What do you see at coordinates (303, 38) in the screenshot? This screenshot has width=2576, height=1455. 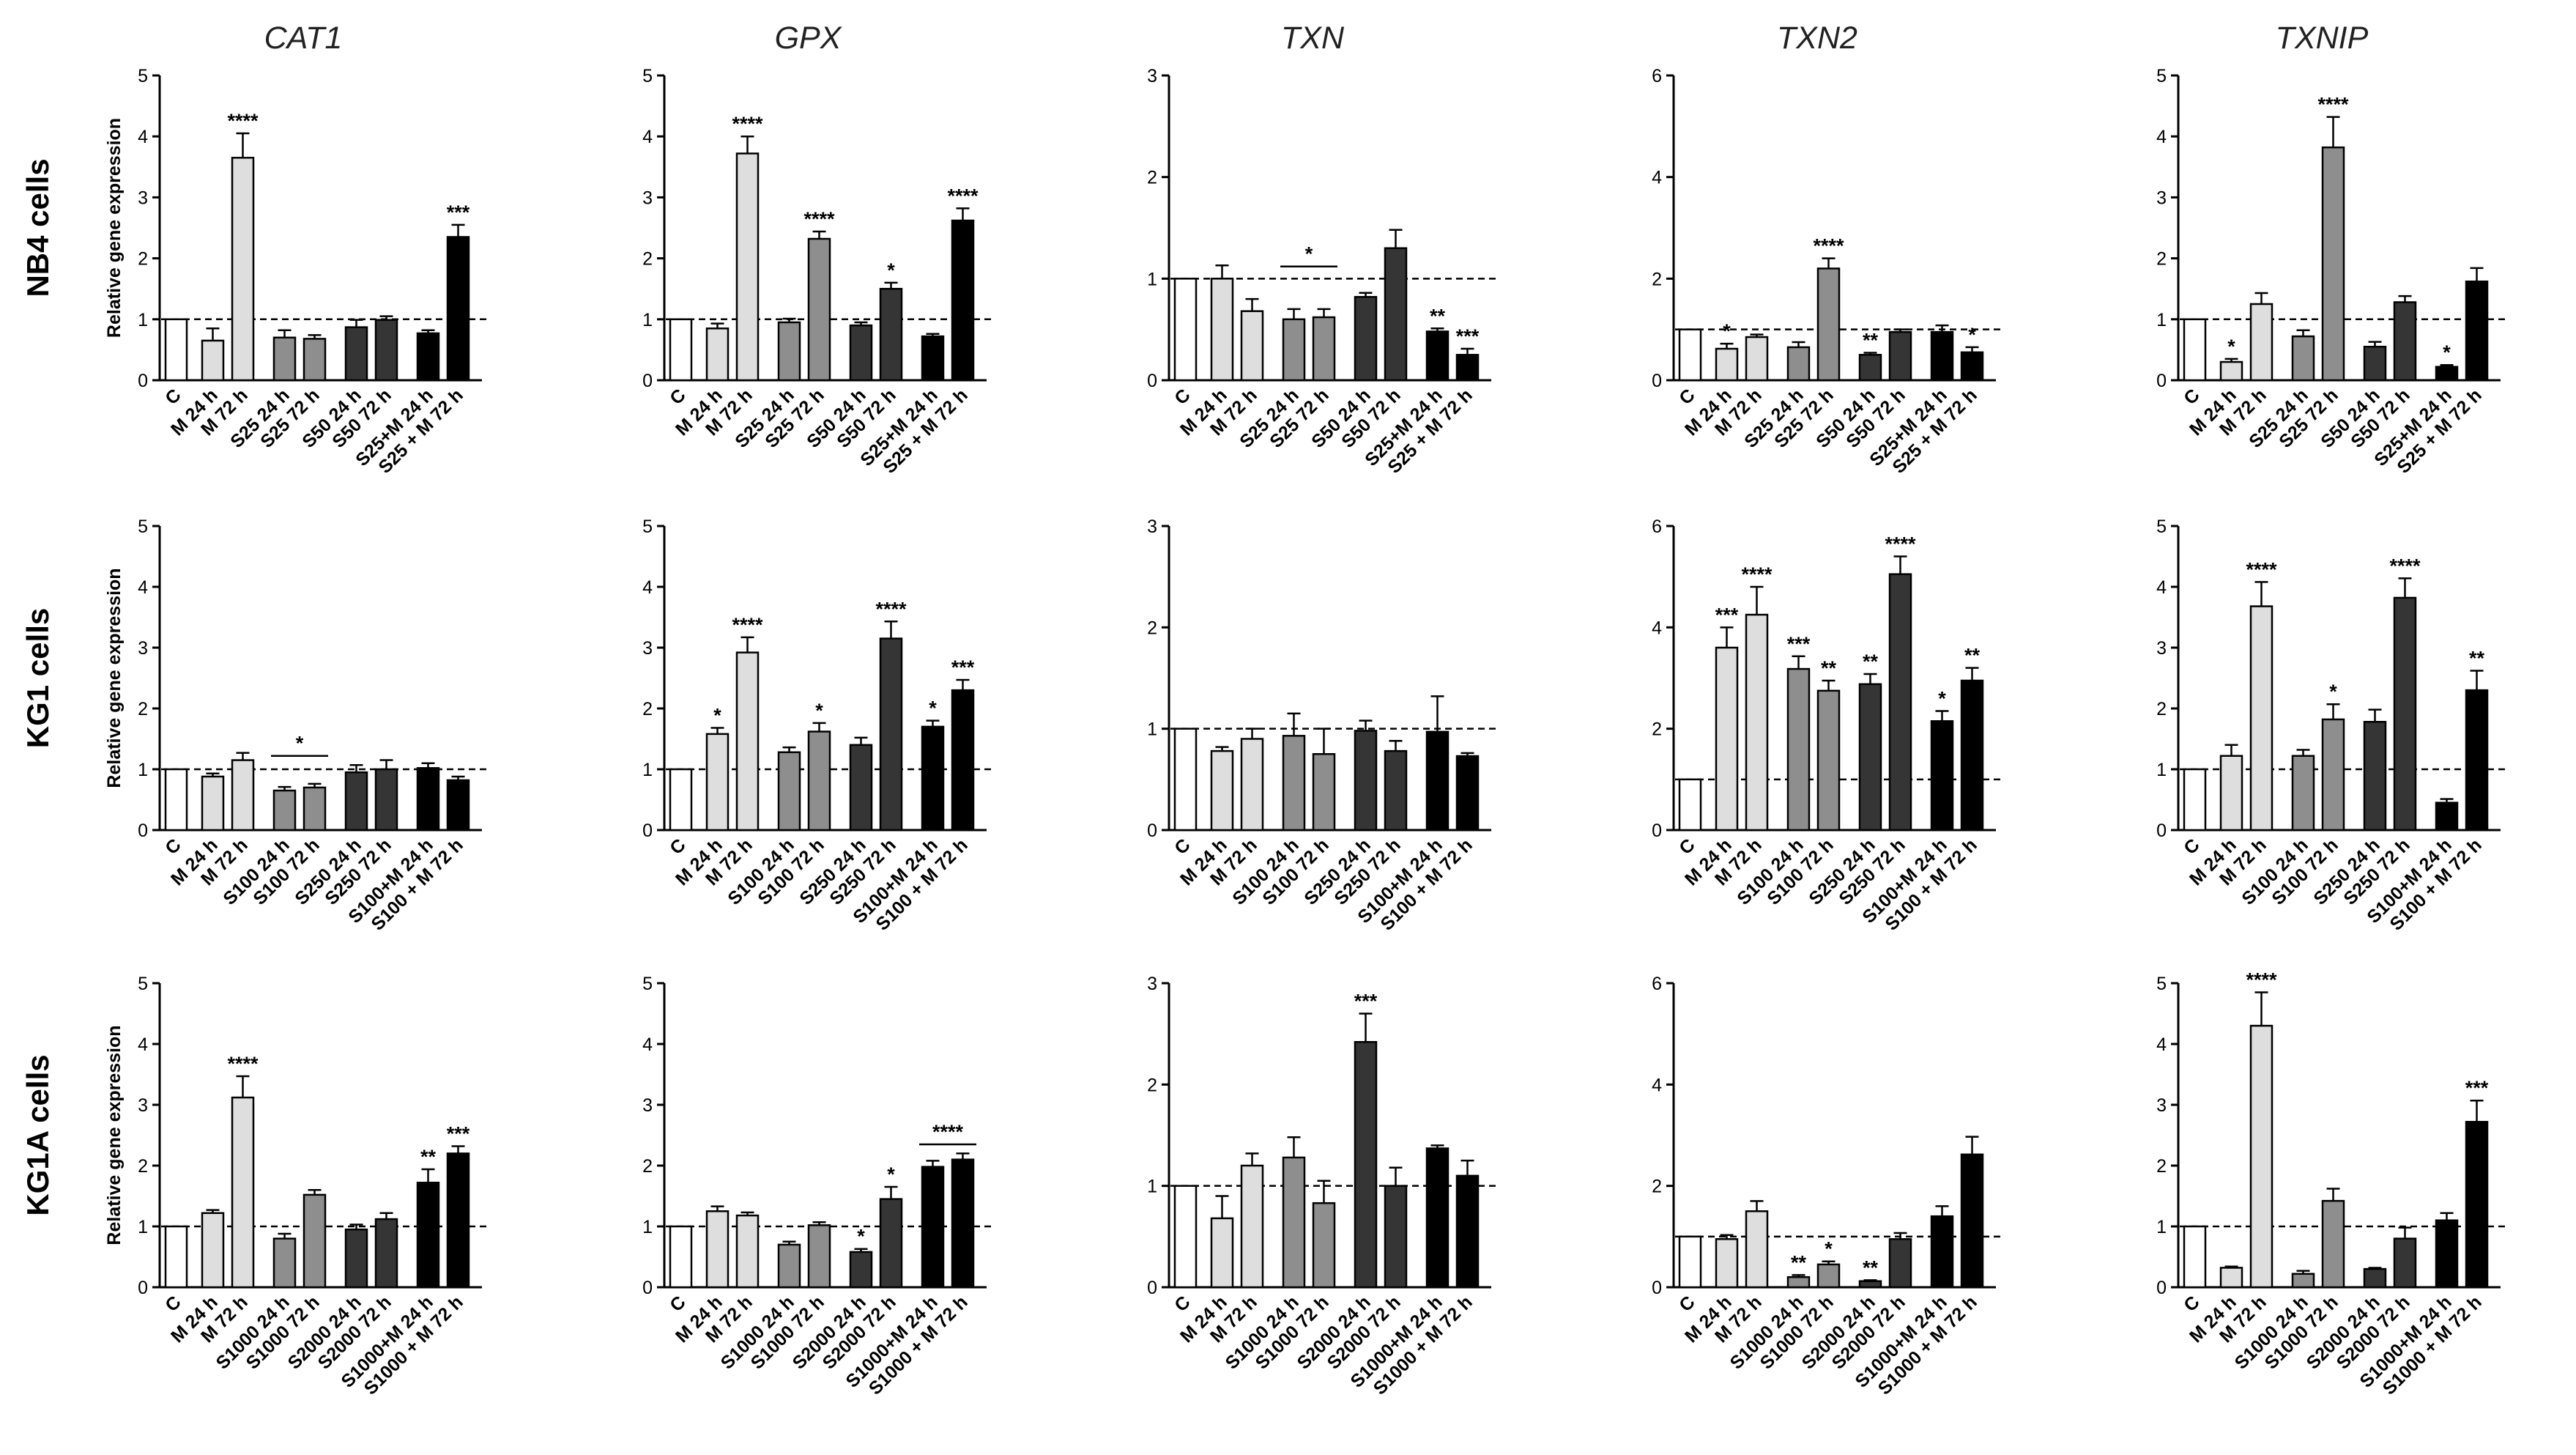 I see `gene-title-cat1: CAT1` at bounding box center [303, 38].